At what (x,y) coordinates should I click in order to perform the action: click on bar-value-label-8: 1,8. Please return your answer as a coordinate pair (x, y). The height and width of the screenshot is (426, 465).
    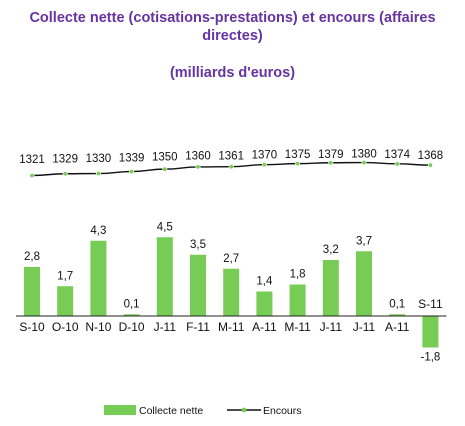
    Looking at the image, I should click on (298, 275).